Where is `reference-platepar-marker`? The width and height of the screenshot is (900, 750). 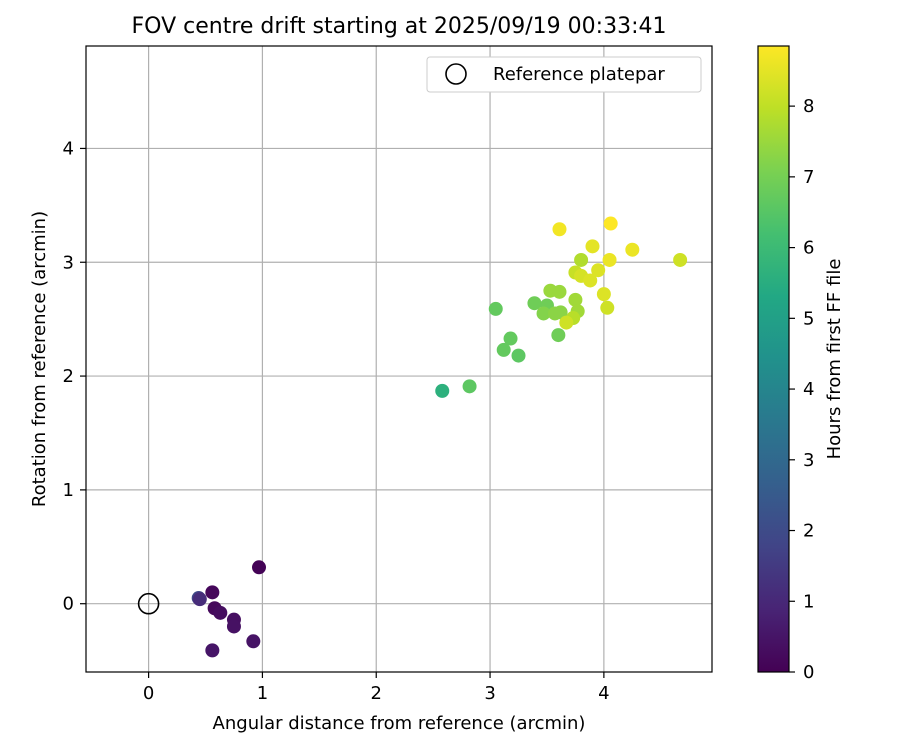
reference-platepar-marker is located at coordinates (148, 603).